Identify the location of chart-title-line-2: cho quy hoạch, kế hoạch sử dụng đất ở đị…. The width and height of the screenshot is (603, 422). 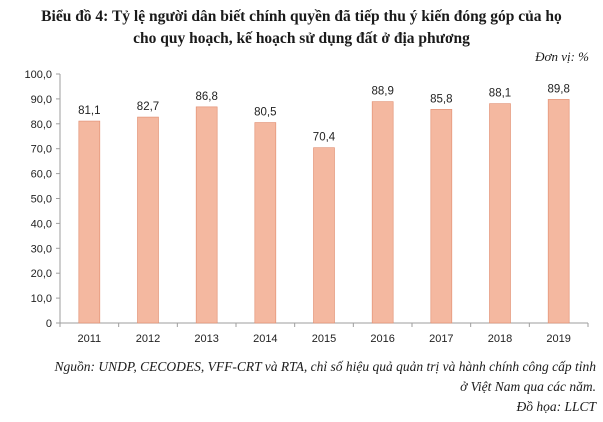
(301, 38).